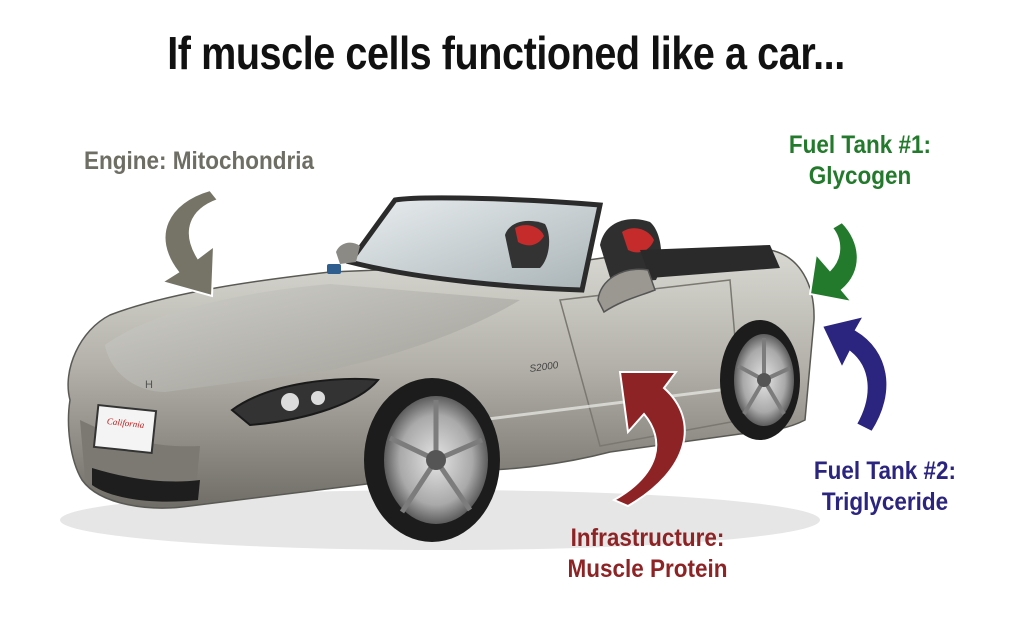 This screenshot has height=624, width=1012. What do you see at coordinates (125, 423) in the screenshot?
I see `plate-text: California` at bounding box center [125, 423].